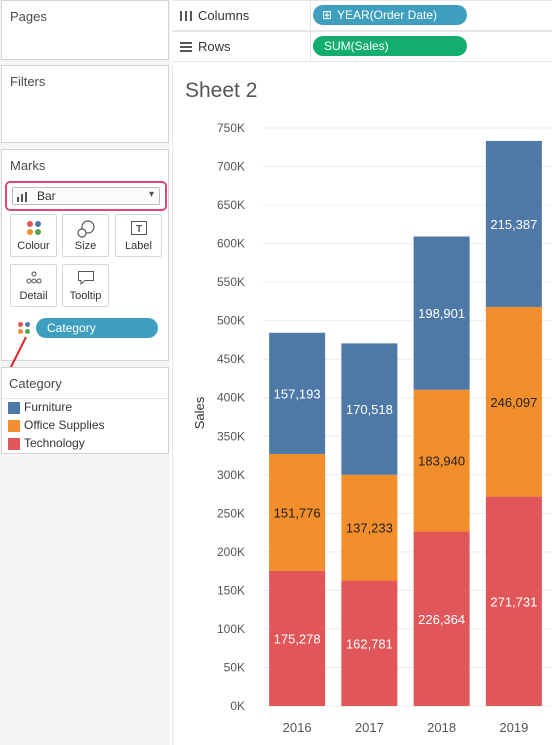  I want to click on y-tick-label: 100K, so click(231, 629).